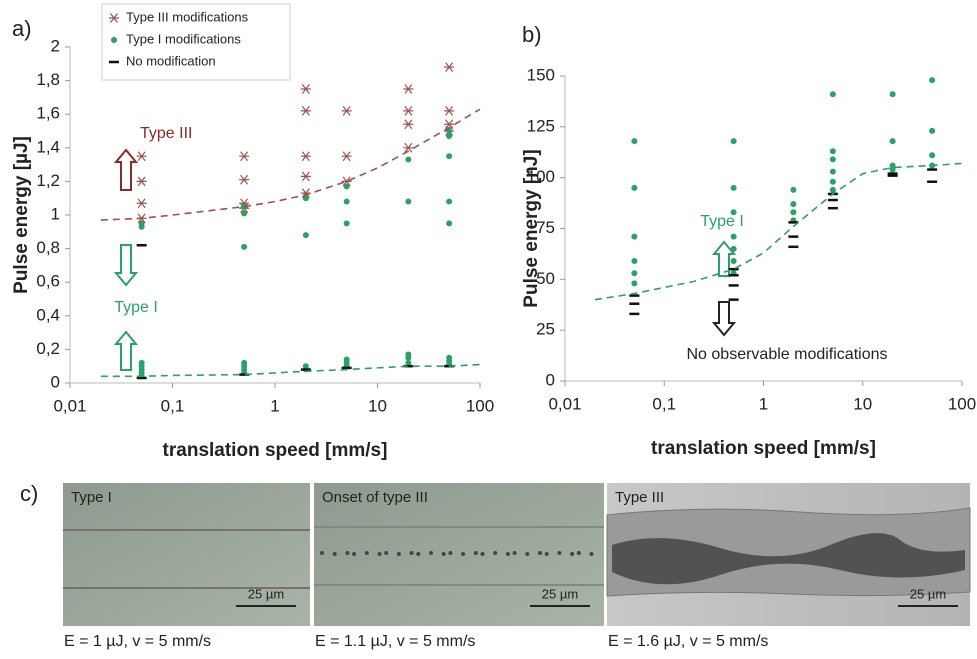  Describe the element at coordinates (531, 228) in the screenshot. I see `y-axis-title: Pulse energy [nJ]` at that location.